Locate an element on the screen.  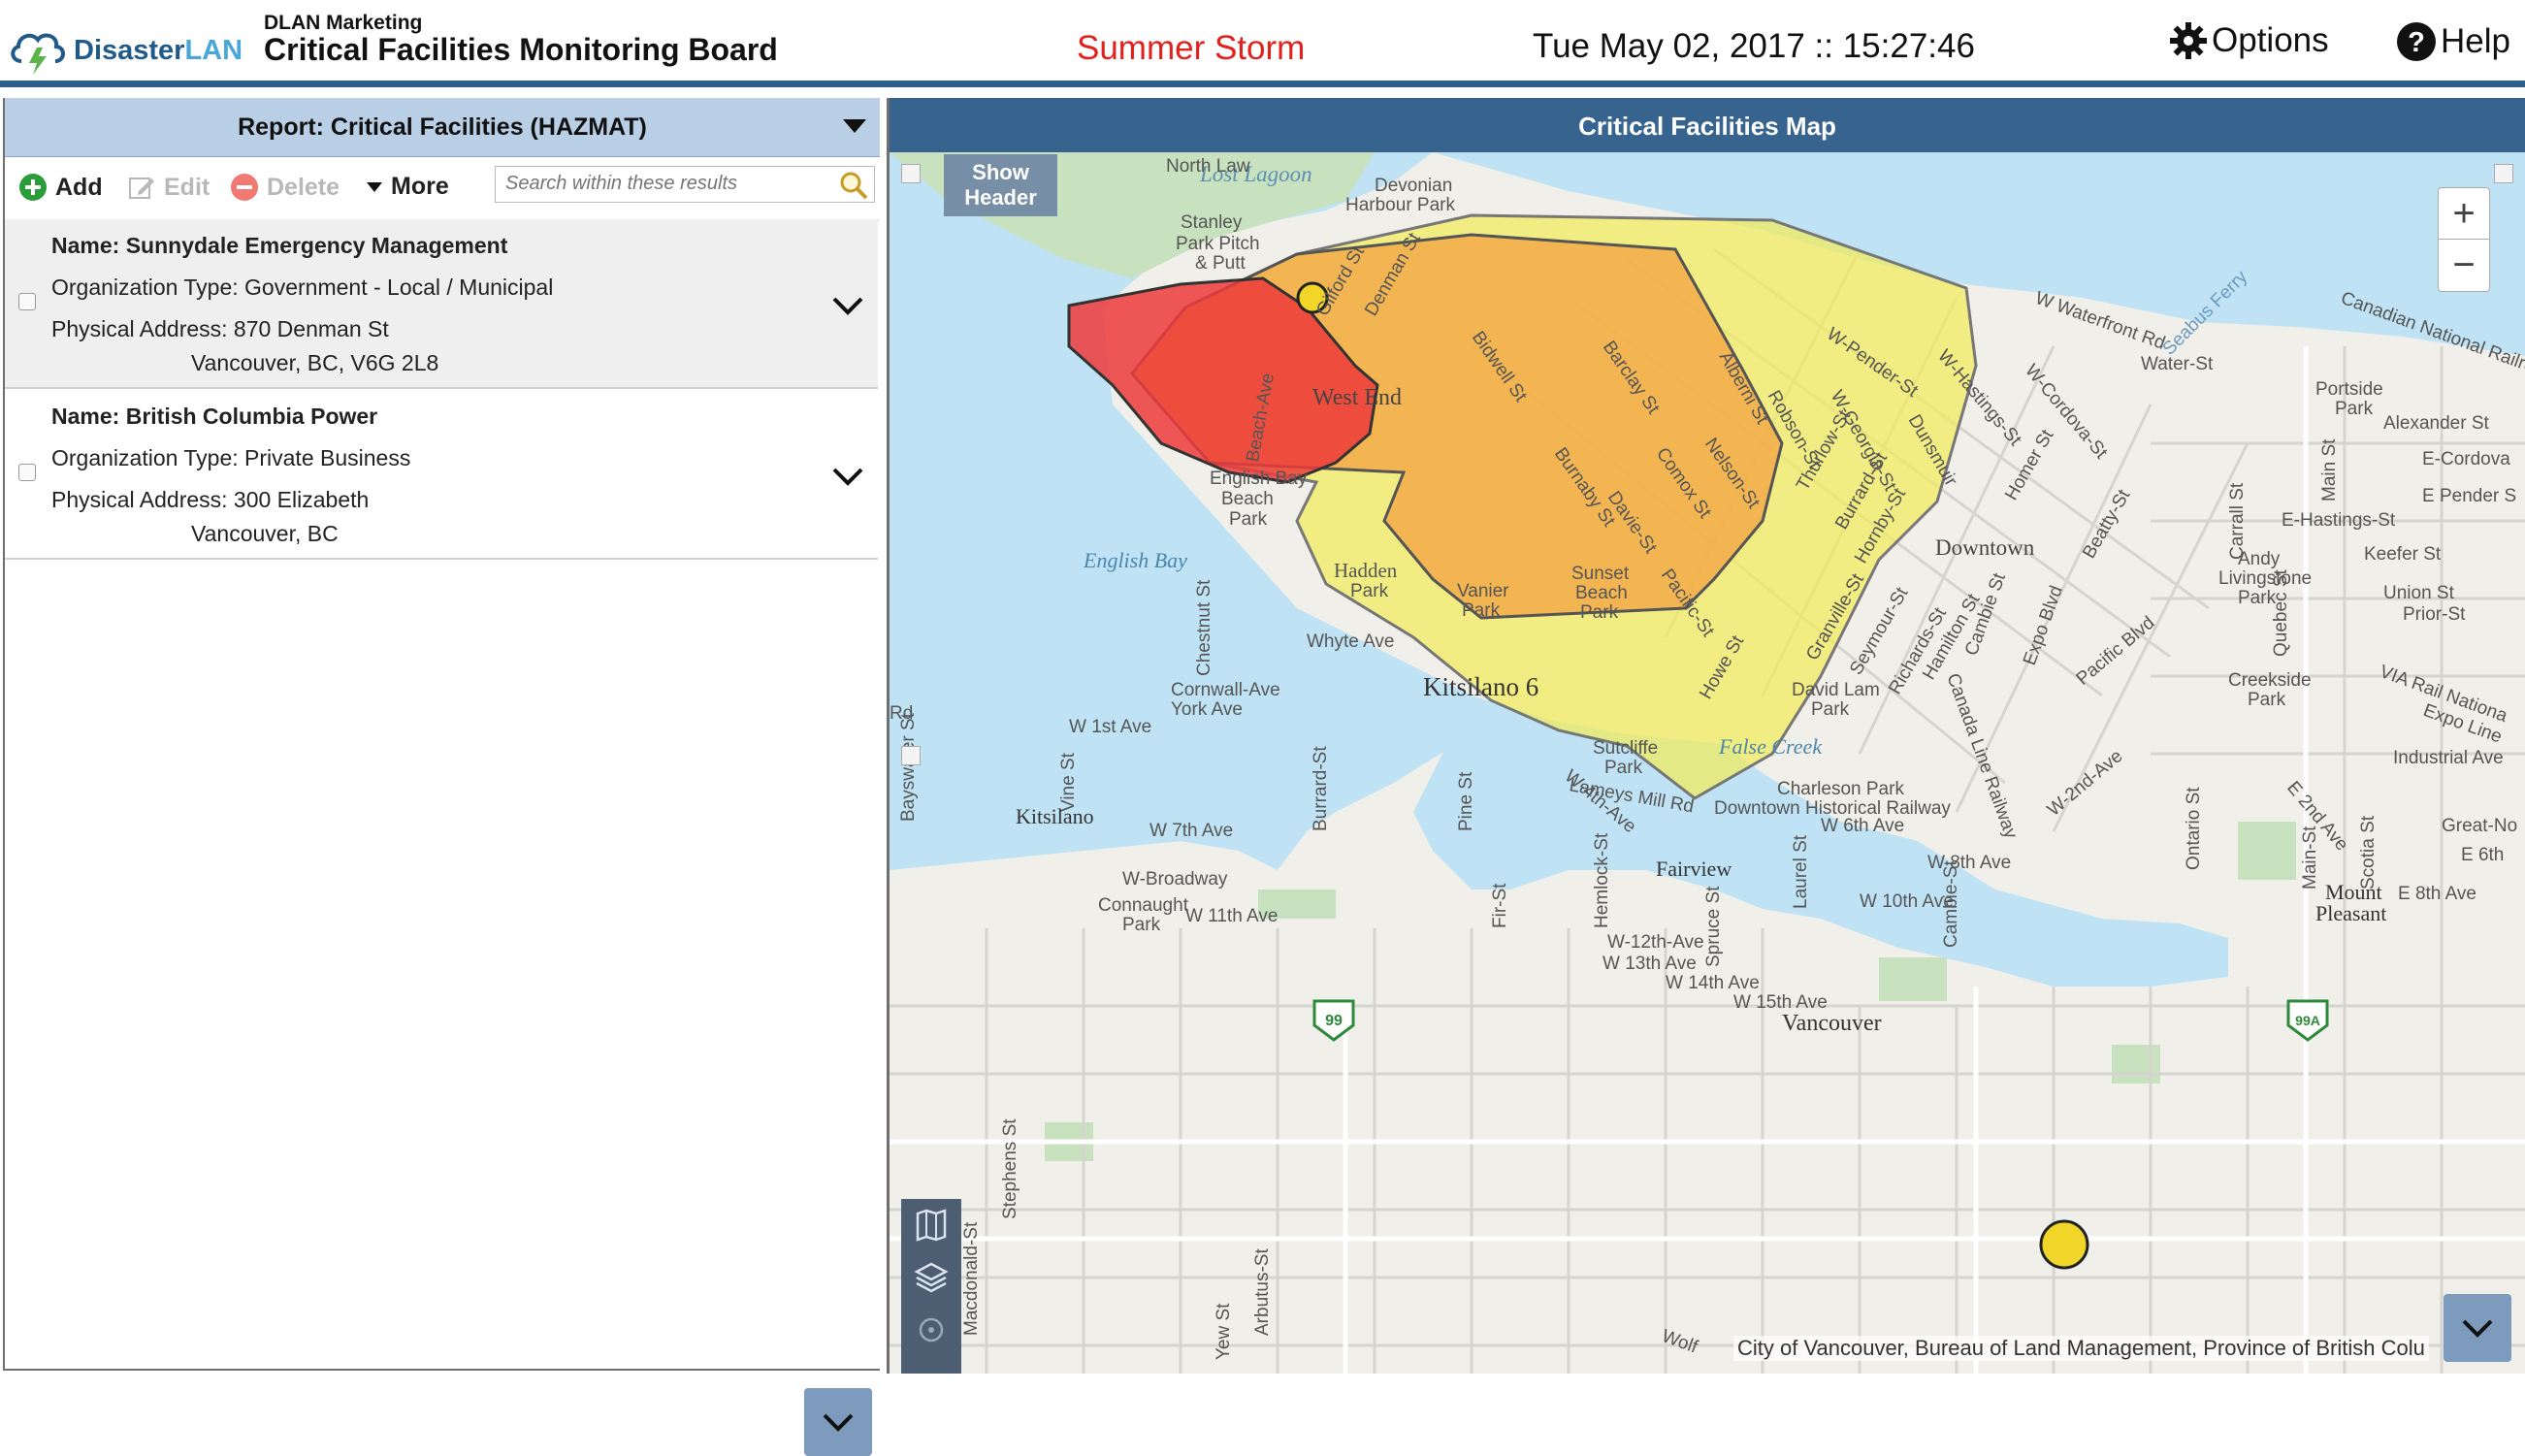
svg-text: W 14th Ave is located at coordinates (1713, 983).